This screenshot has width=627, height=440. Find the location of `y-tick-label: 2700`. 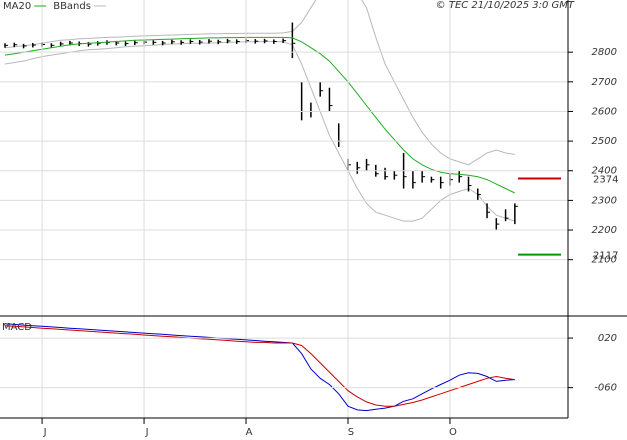

y-tick-label: 2700 is located at coordinates (604, 82).